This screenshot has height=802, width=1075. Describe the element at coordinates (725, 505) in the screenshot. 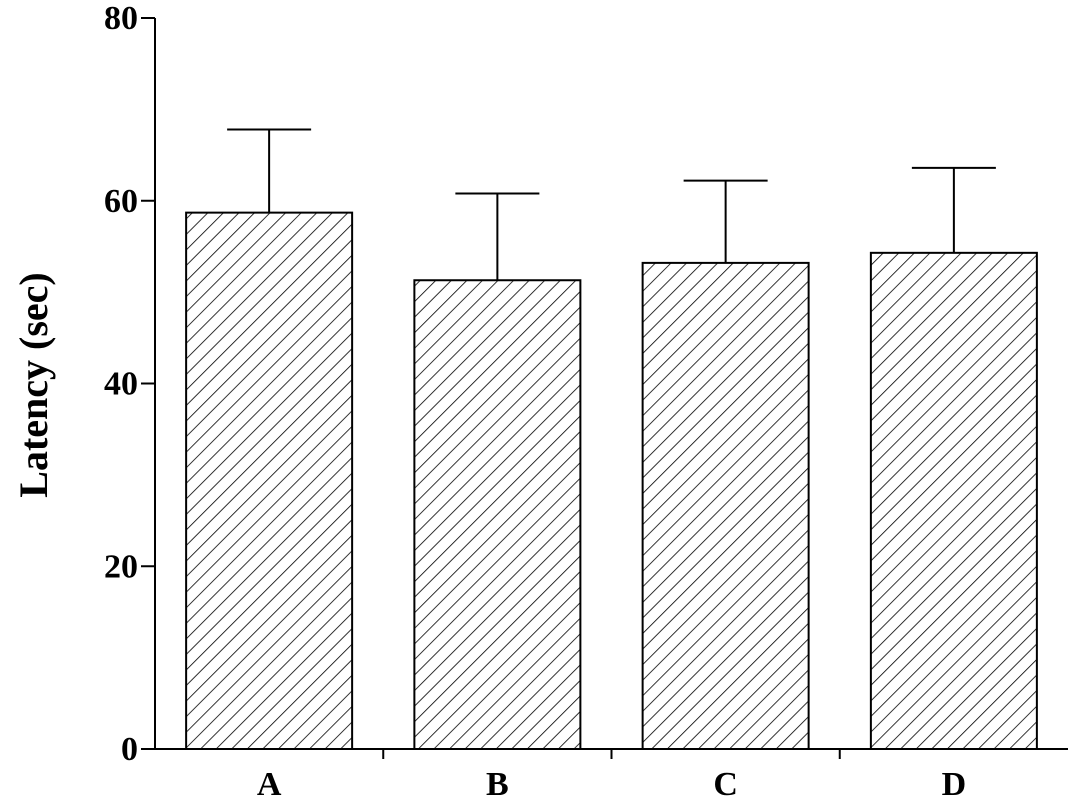

I see `bar-c` at that location.